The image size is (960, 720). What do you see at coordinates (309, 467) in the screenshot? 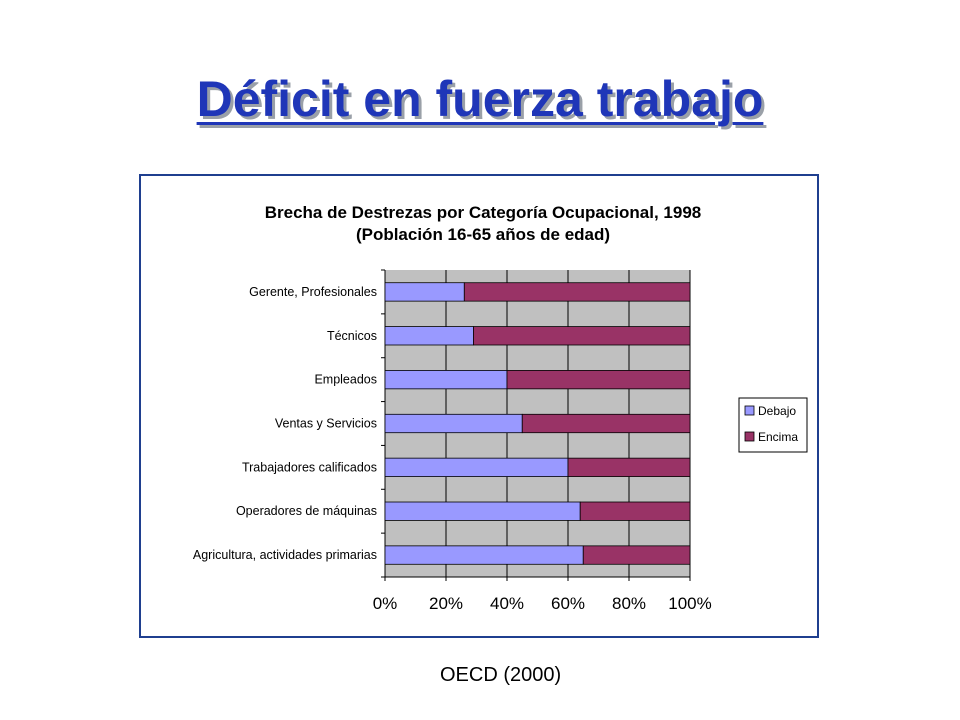
I see `category-label: Trabajadores calificados` at bounding box center [309, 467].